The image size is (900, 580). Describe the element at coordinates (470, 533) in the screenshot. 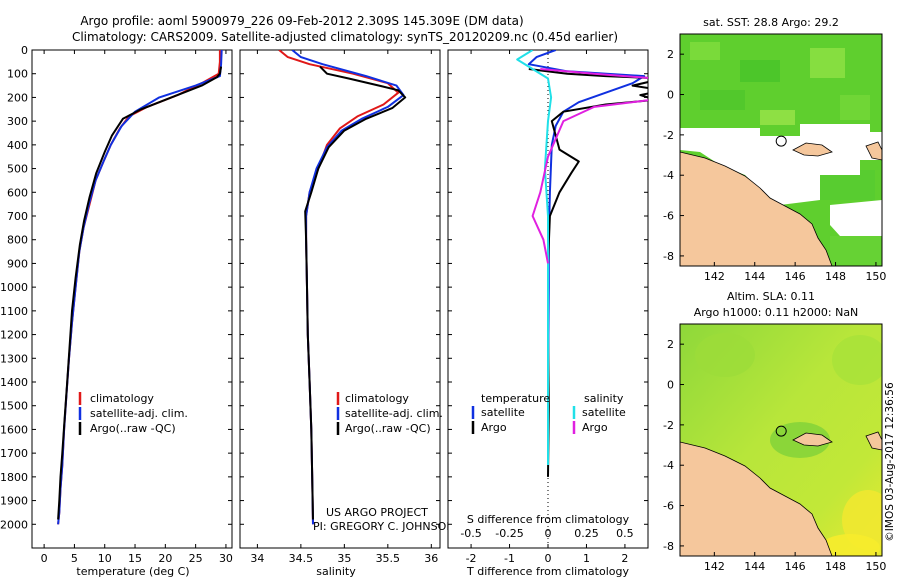

I see `s-diff-tick-label: -0.5` at that location.